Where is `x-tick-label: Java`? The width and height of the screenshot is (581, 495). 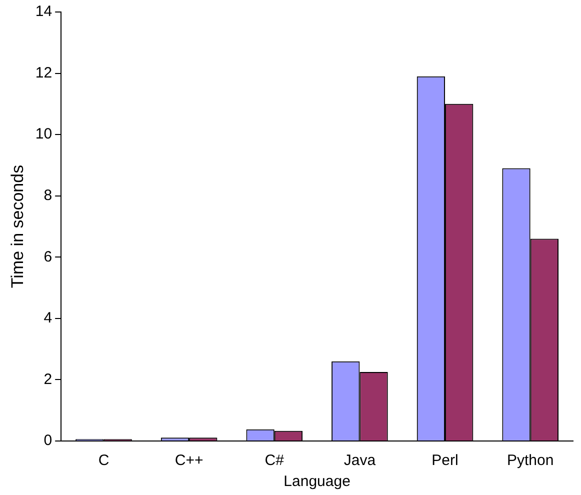
x-tick-label: Java is located at coordinates (360, 461).